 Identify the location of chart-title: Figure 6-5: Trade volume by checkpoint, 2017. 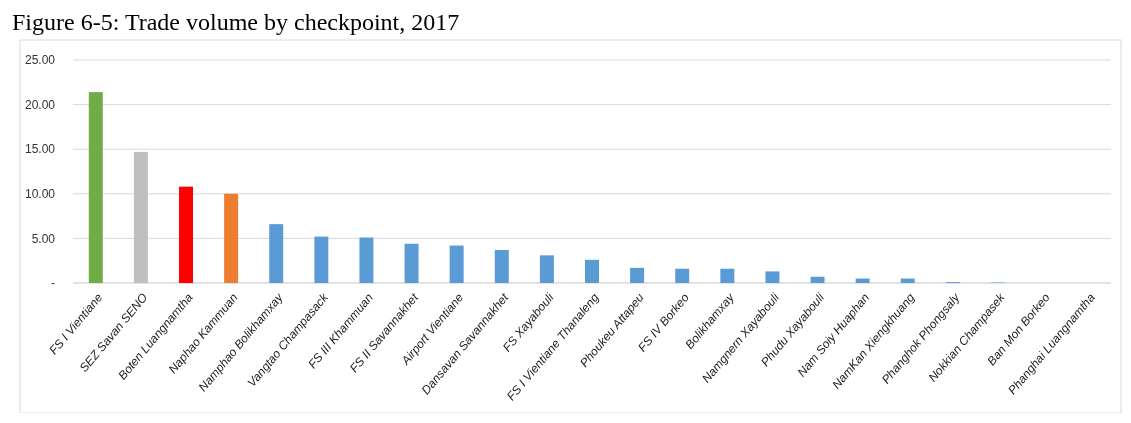
(236, 22).